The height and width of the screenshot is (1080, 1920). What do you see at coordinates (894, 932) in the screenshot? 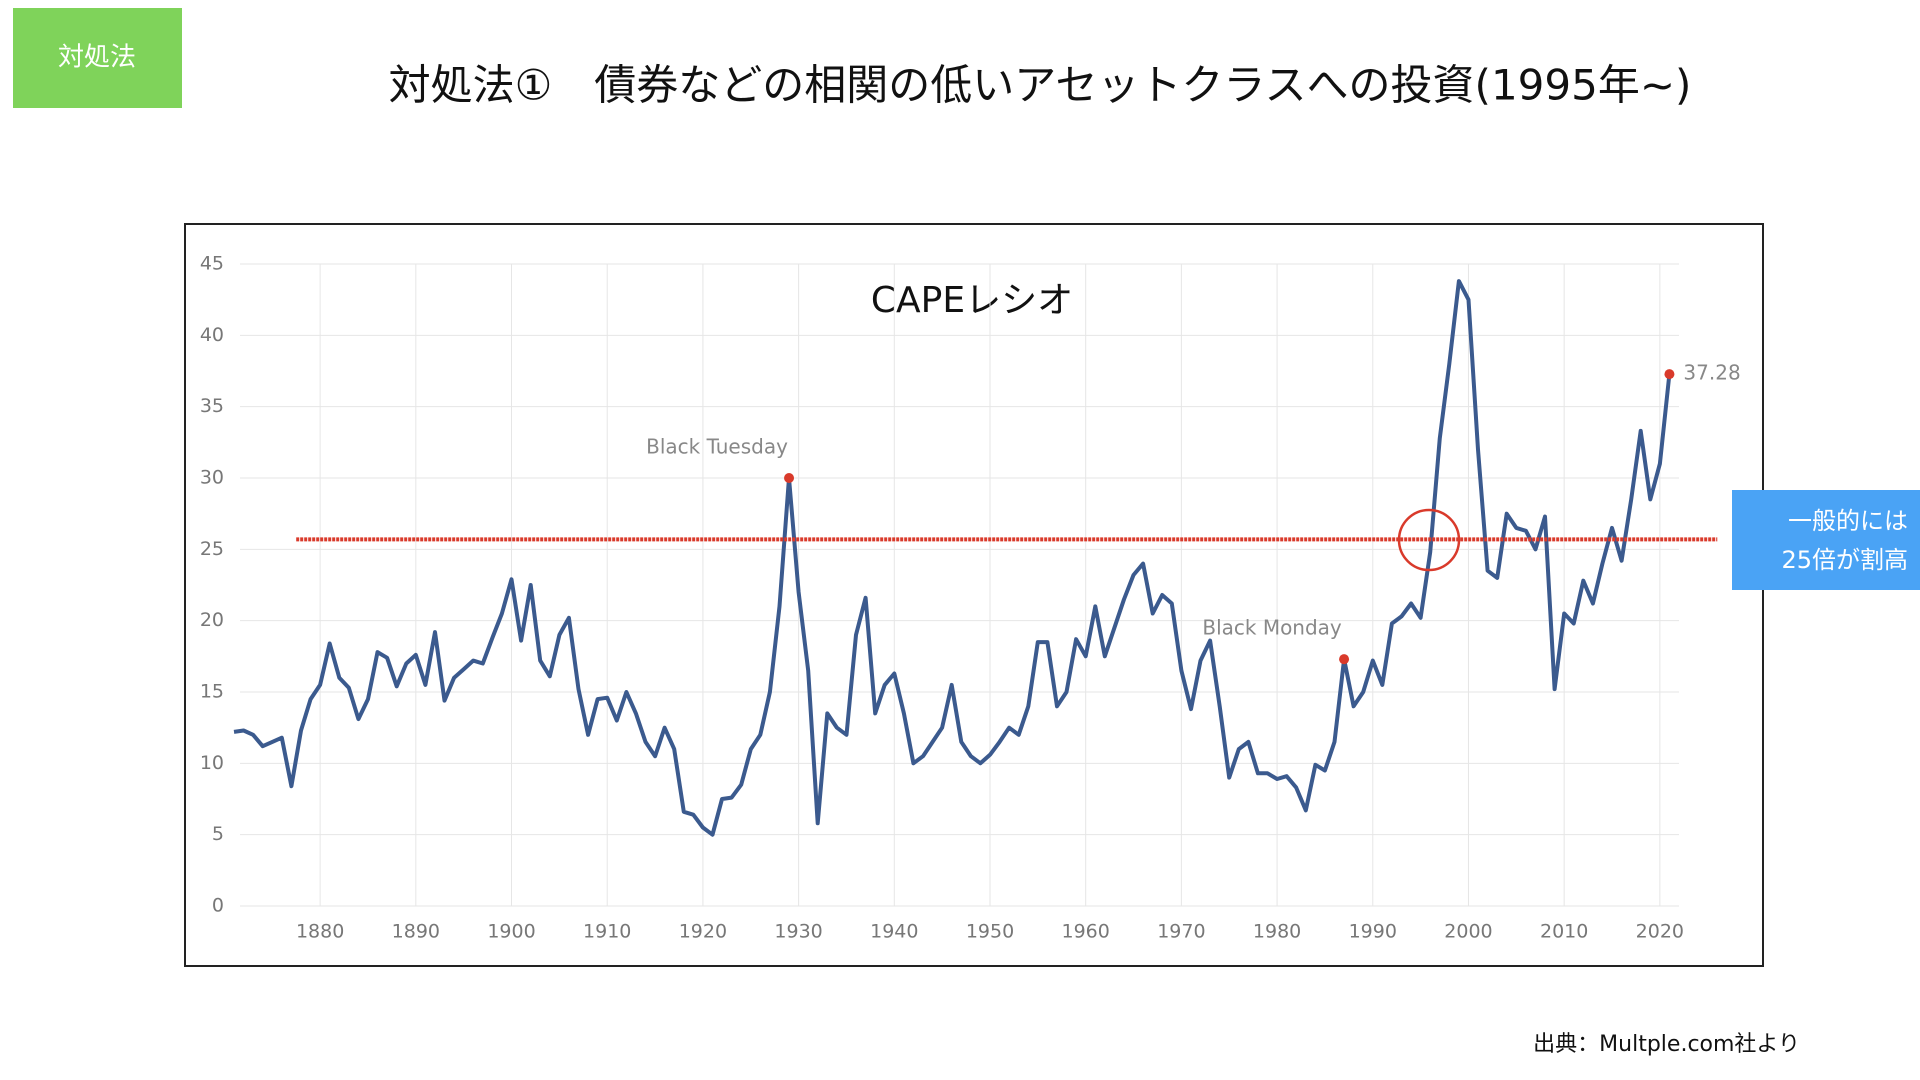
I see `x-tick-label: 1940` at bounding box center [894, 932].